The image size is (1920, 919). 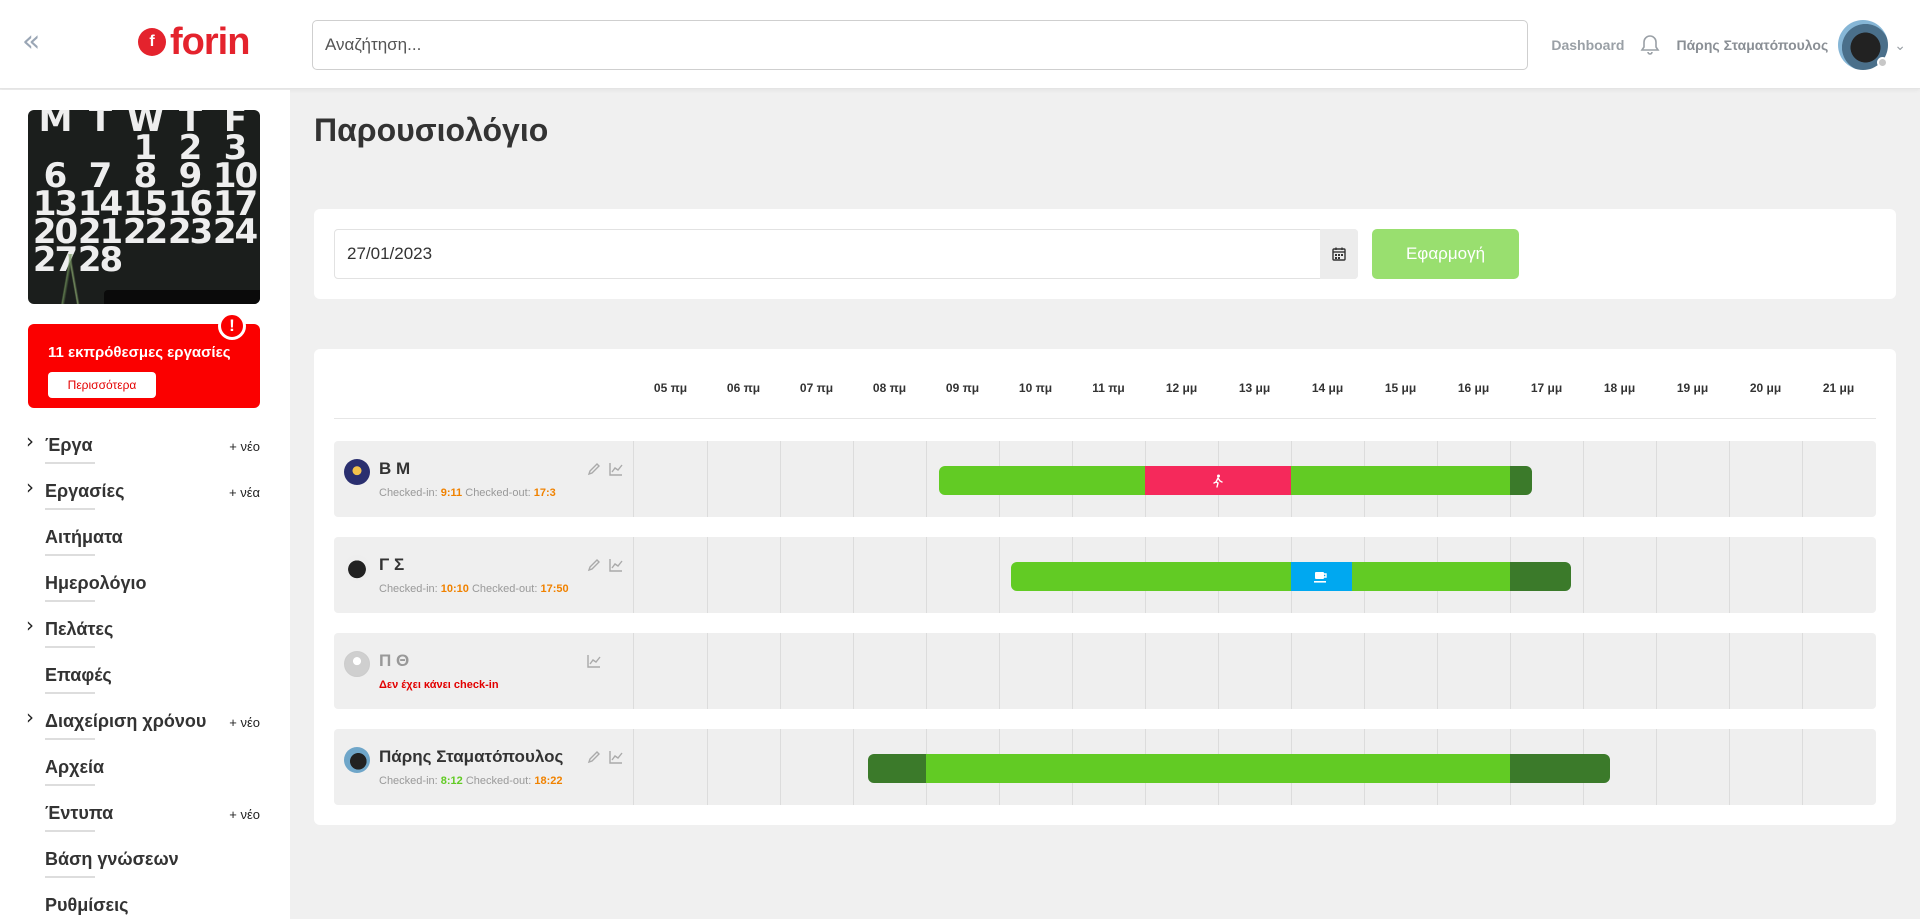 What do you see at coordinates (392, 564) in the screenshot?
I see `employee-name: Γ Σ` at bounding box center [392, 564].